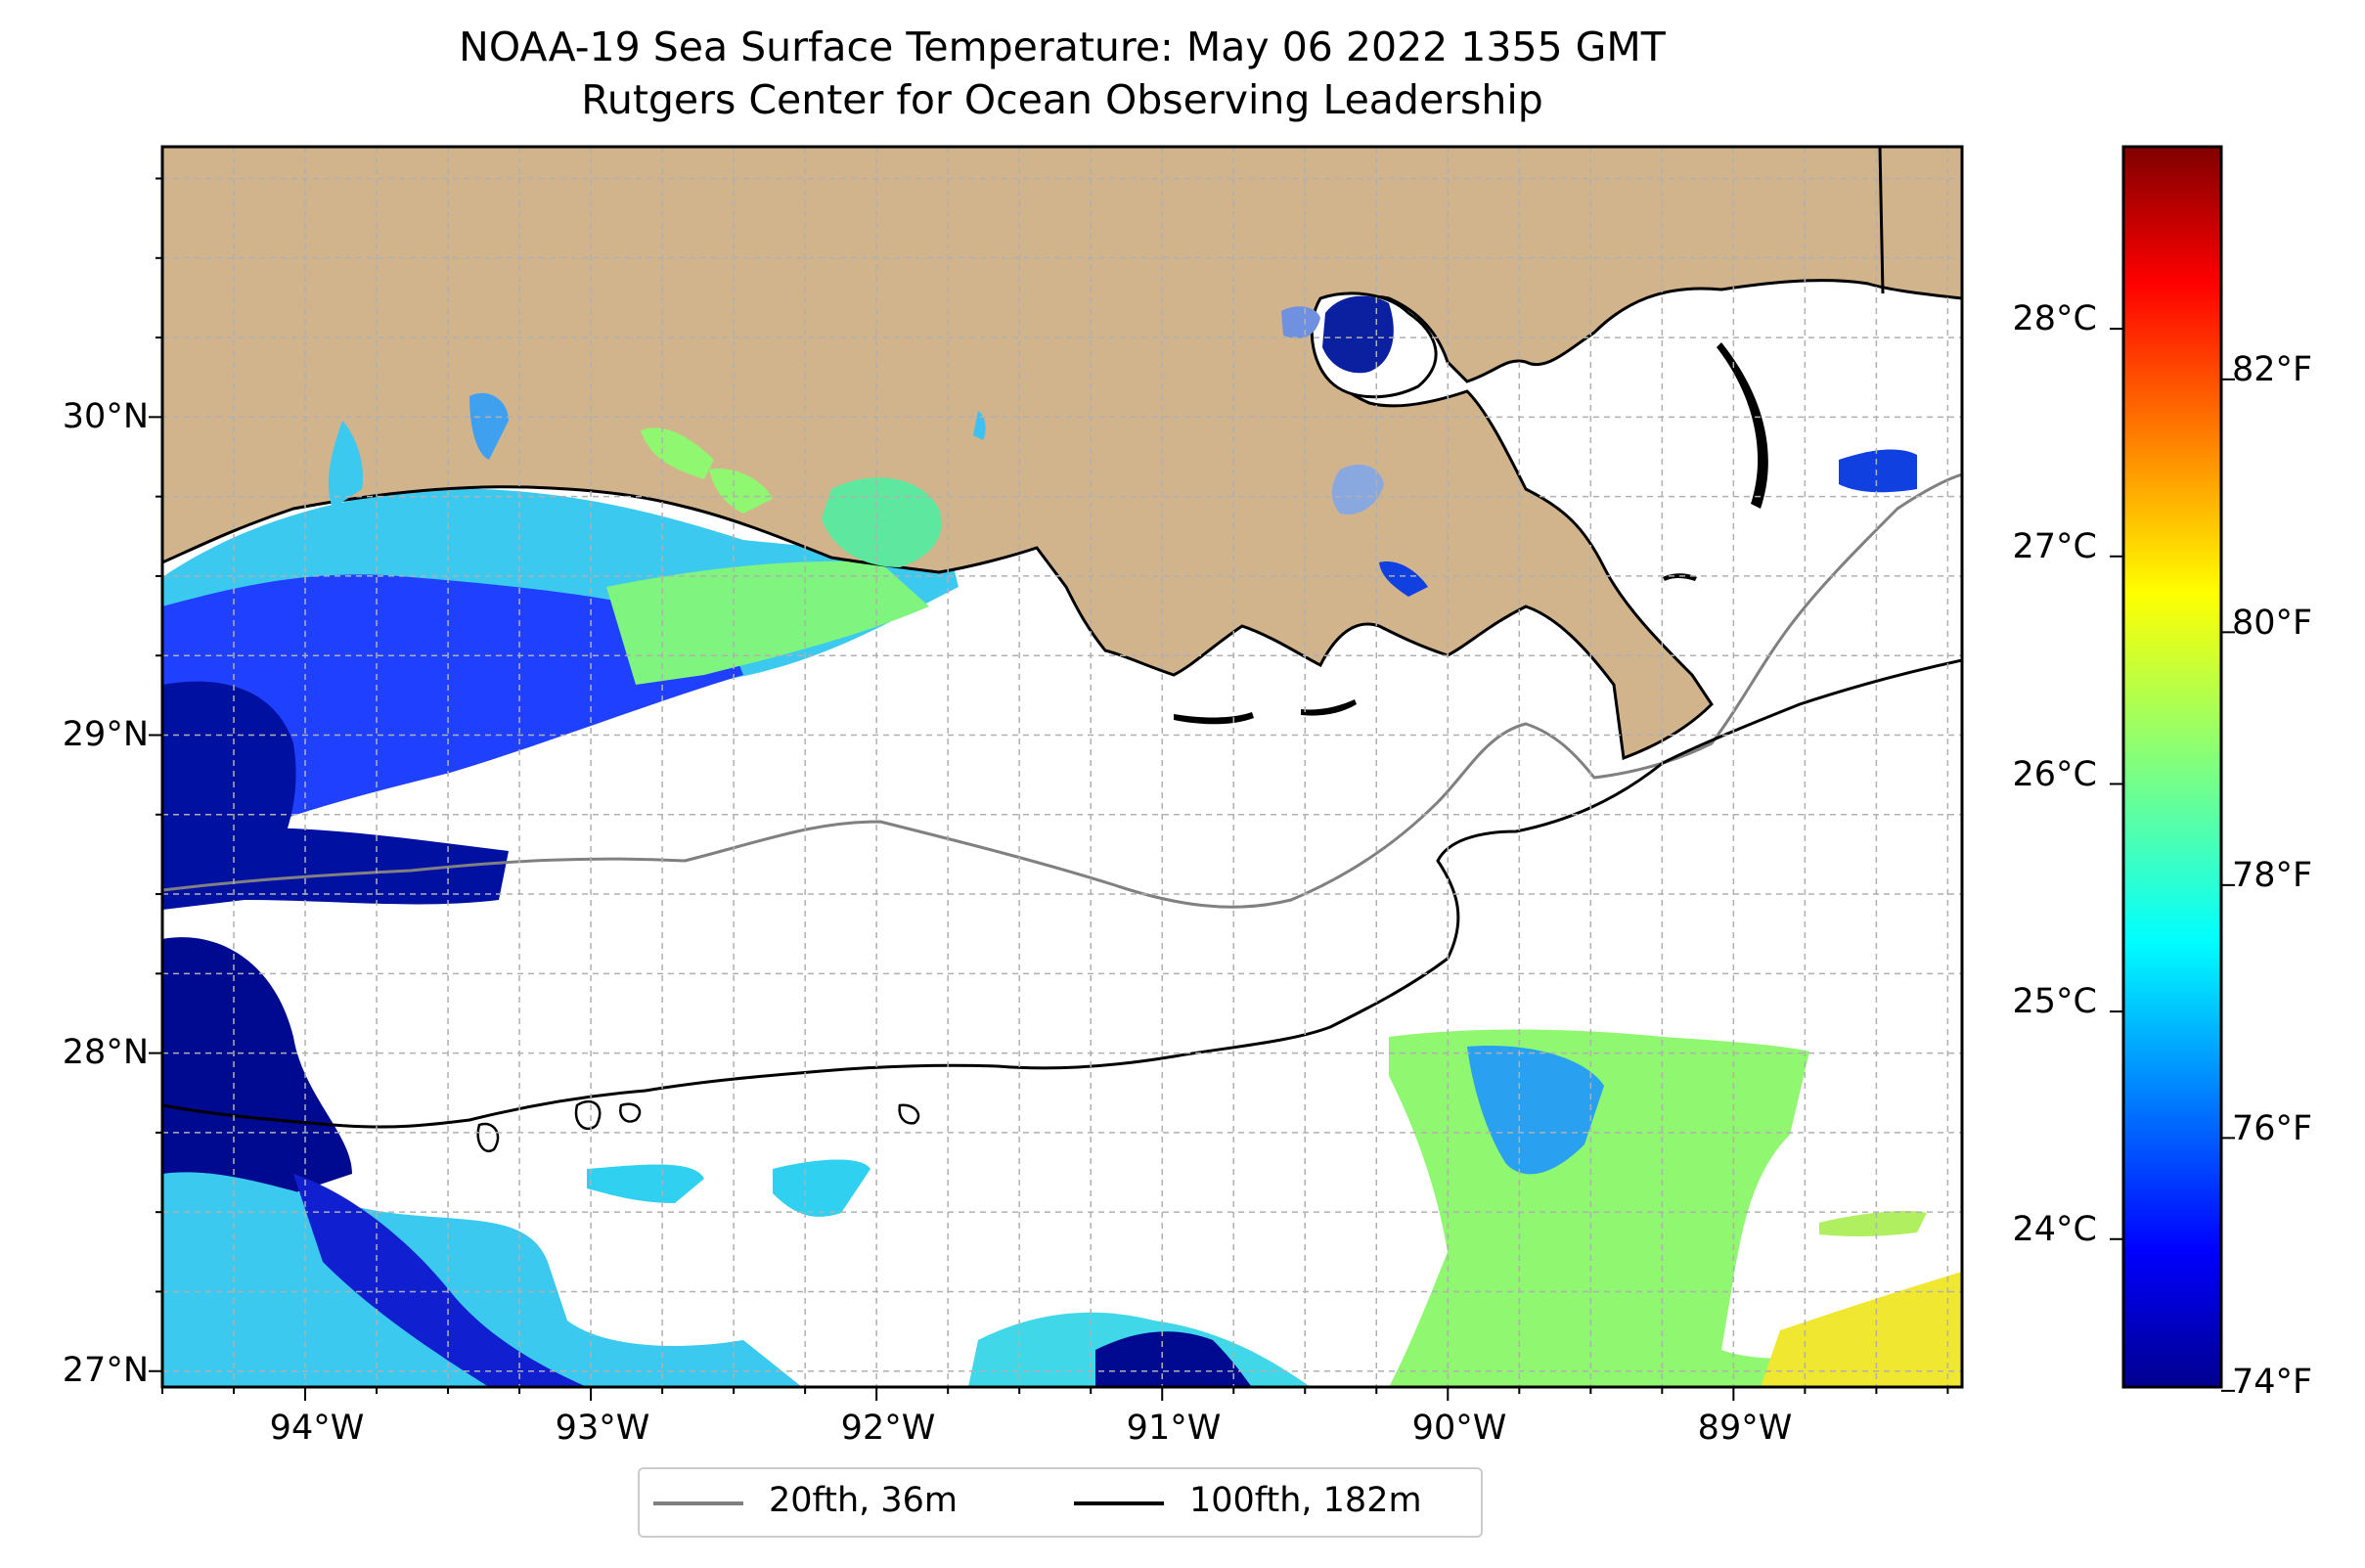 The height and width of the screenshot is (1568, 2365). What do you see at coordinates (698, 1503) in the screenshot?
I see `legend-swatch-20fth` at bounding box center [698, 1503].